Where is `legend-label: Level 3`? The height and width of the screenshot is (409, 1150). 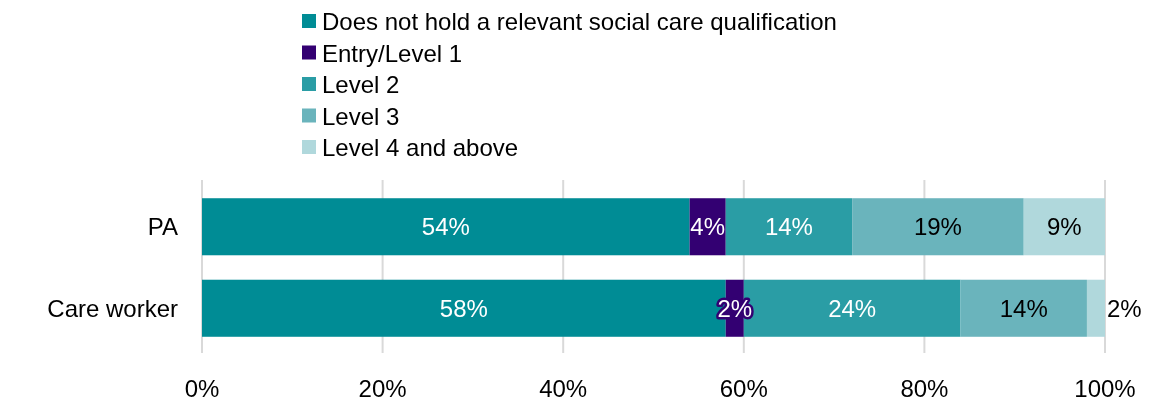 legend-label: Level 3 is located at coordinates (361, 116).